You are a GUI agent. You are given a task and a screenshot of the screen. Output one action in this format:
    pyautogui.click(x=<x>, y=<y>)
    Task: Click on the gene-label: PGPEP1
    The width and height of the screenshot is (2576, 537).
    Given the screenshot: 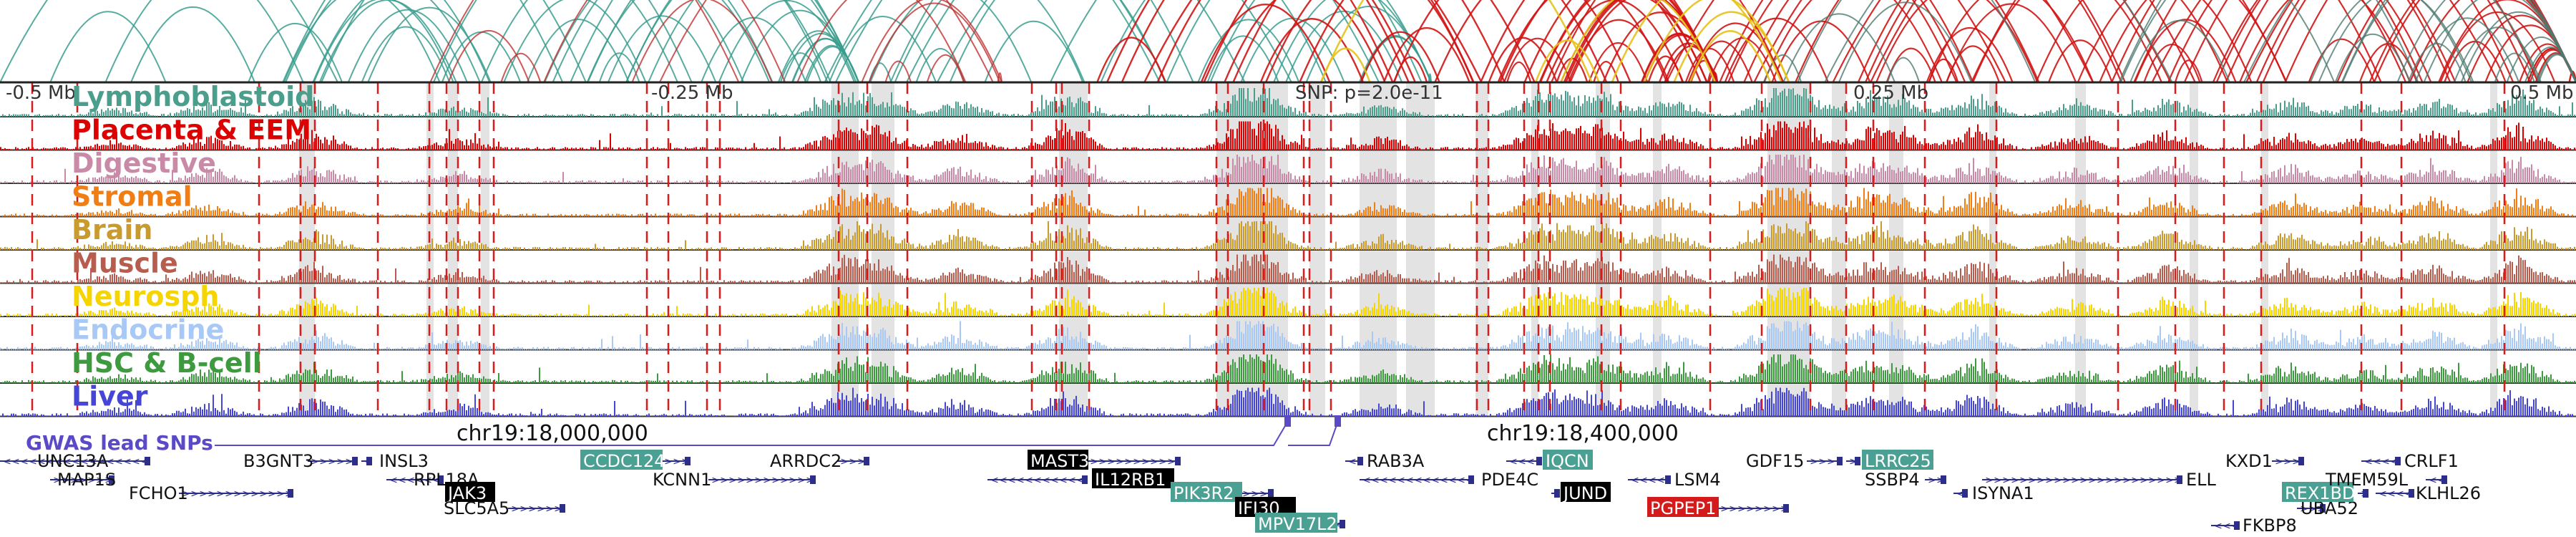 What is the action you would take?
    pyautogui.click(x=1683, y=508)
    